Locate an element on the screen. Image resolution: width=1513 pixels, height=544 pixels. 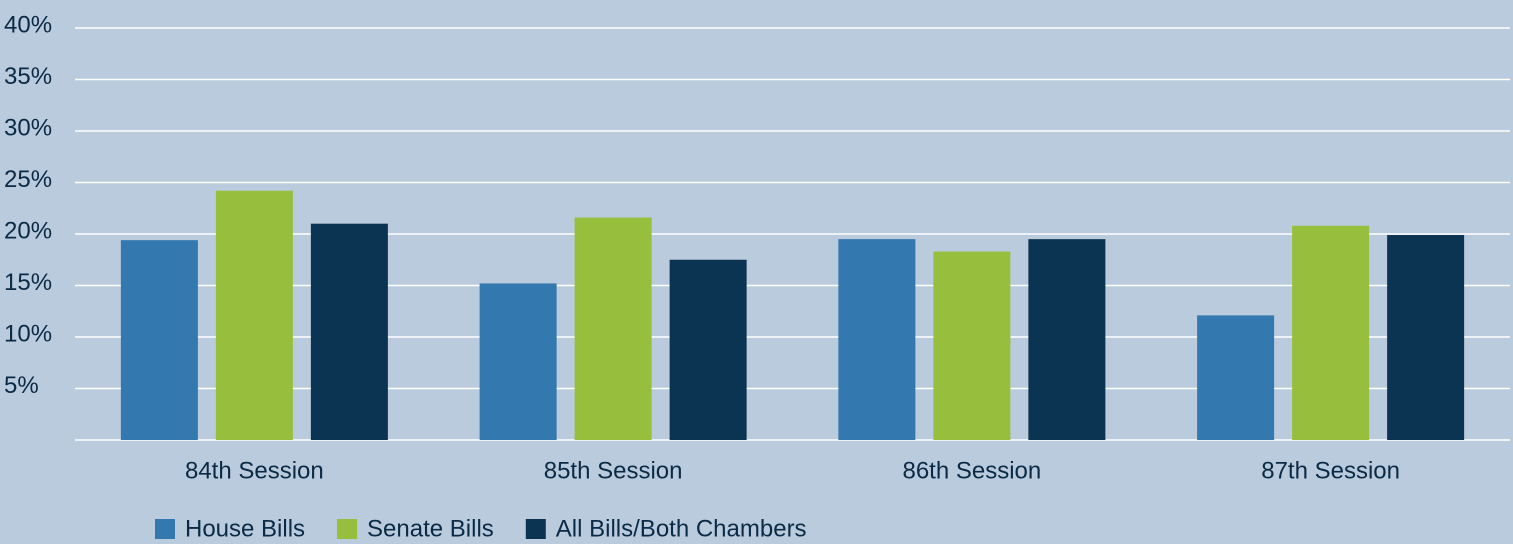
x-tick-label: 84th Session is located at coordinates (254, 470).